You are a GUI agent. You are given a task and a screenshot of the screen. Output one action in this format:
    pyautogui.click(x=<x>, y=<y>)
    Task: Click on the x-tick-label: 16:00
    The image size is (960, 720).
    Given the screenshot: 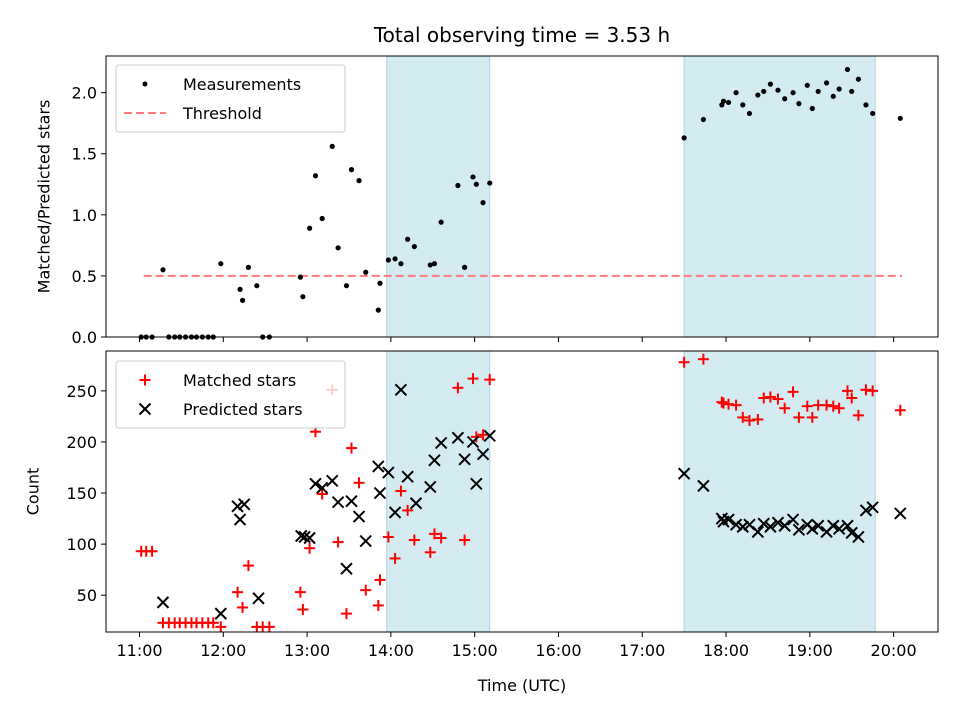 What is the action you would take?
    pyautogui.click(x=558, y=650)
    